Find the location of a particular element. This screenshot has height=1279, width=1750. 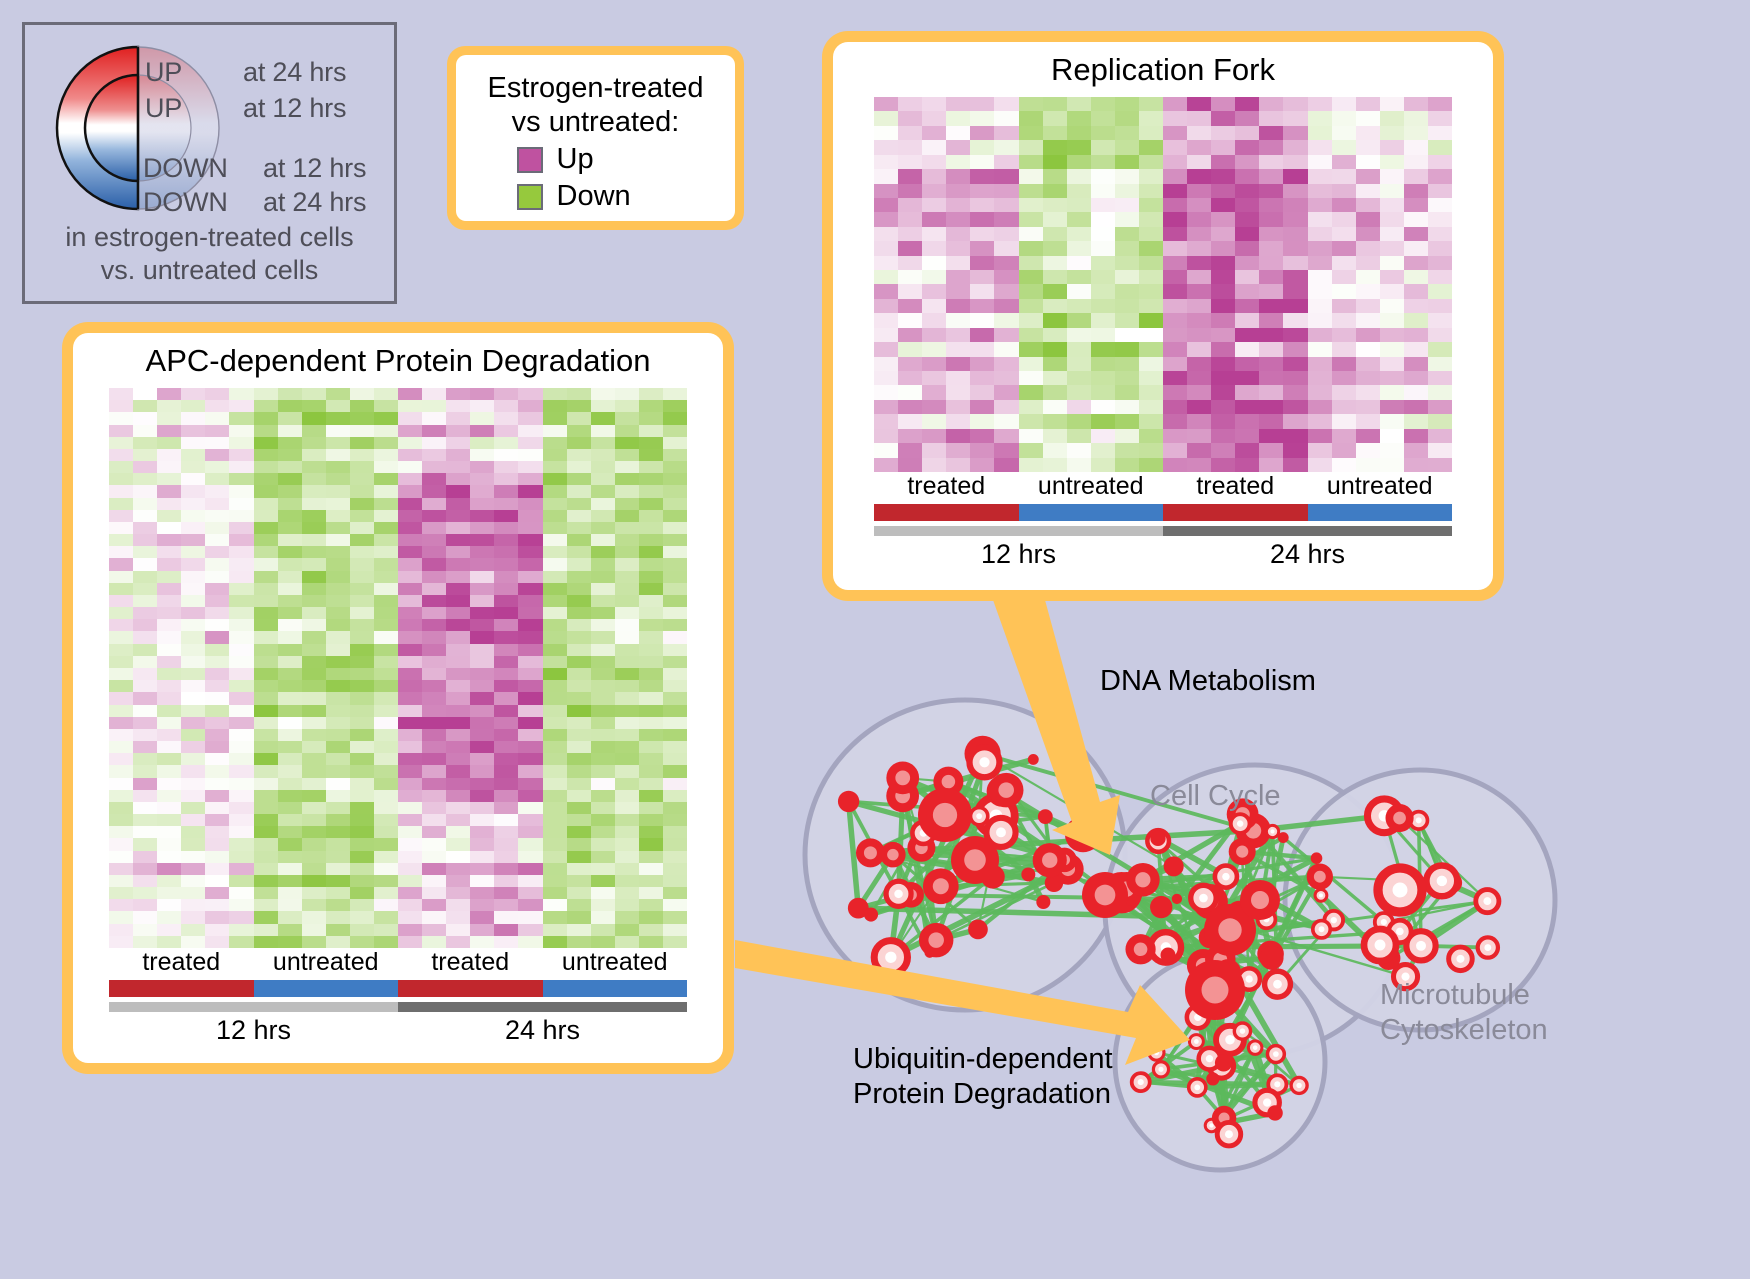

legend-up-24-time: at 24 hrs is located at coordinates (295, 72).